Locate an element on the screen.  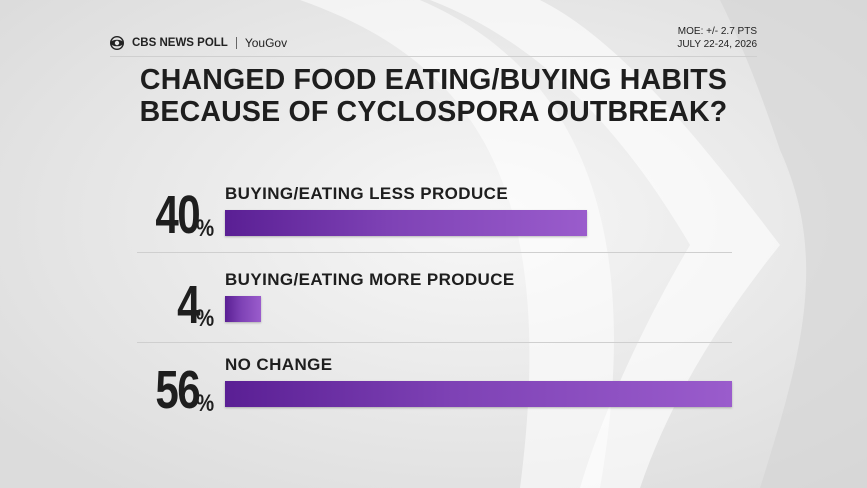
title-line-1: CHANGED FOOD EATING/BUYING HABITS is located at coordinates (433, 80).